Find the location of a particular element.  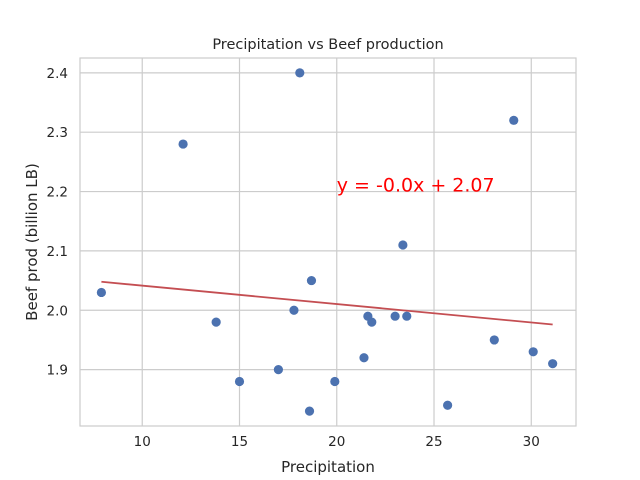

y-tick-labels: 1.9 2.0 2.1 2.2 2.3 2.4 is located at coordinates (57, 222).